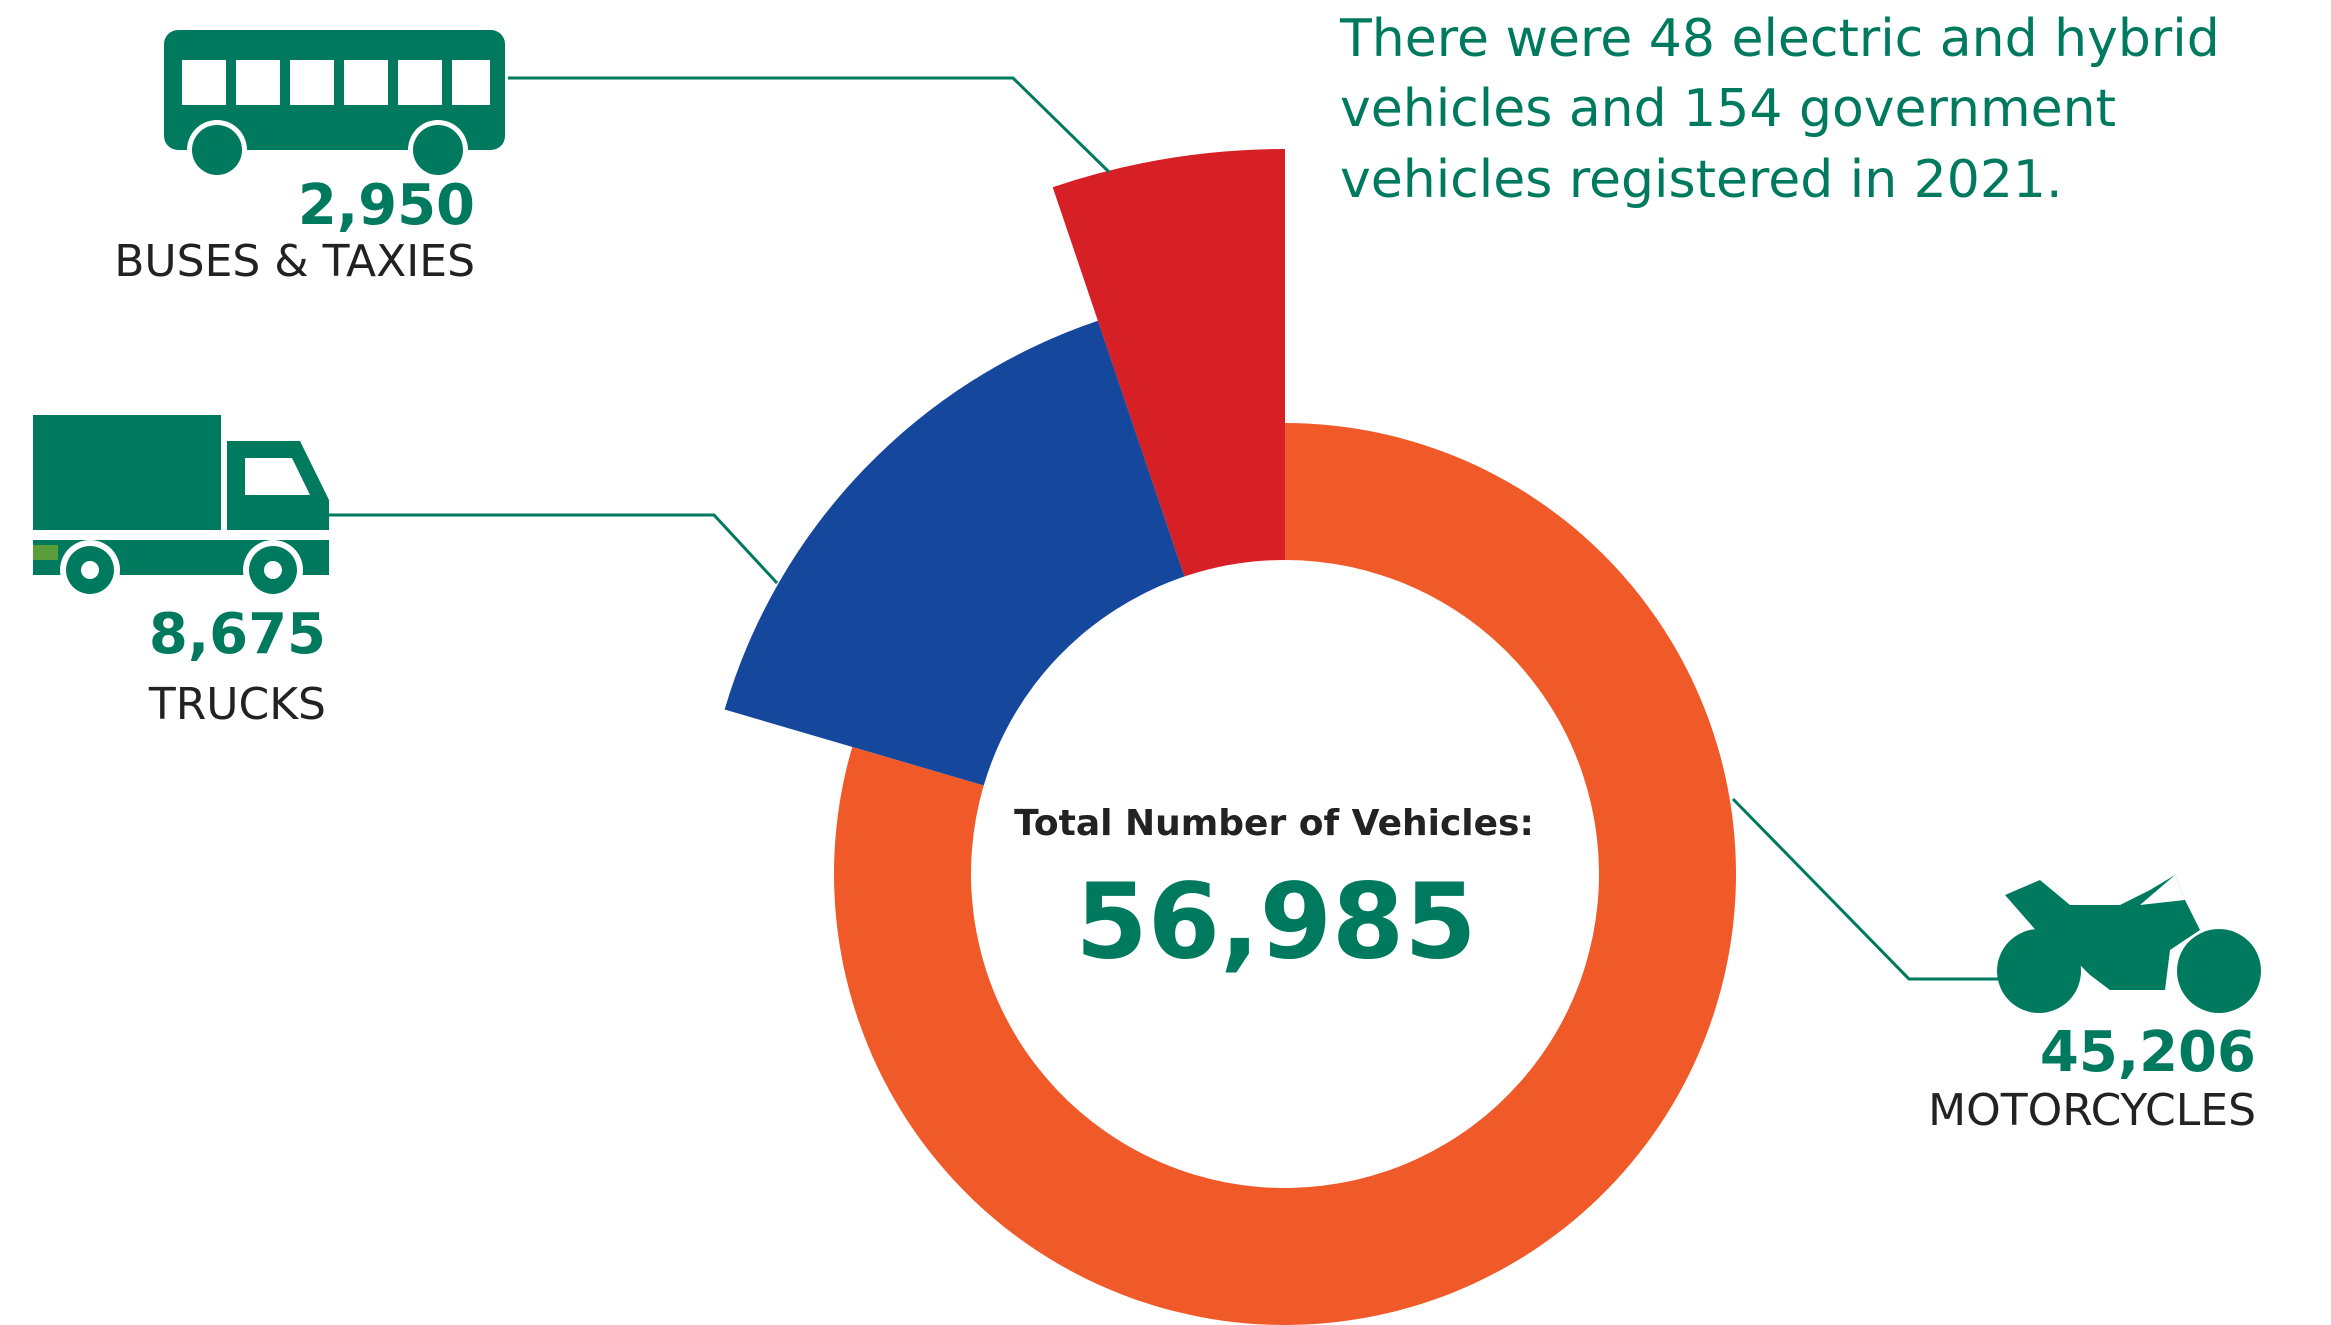 This screenshot has width=2331, height=1325. What do you see at coordinates (2148, 1052) in the screenshot?
I see `value-label: 45,206` at bounding box center [2148, 1052].